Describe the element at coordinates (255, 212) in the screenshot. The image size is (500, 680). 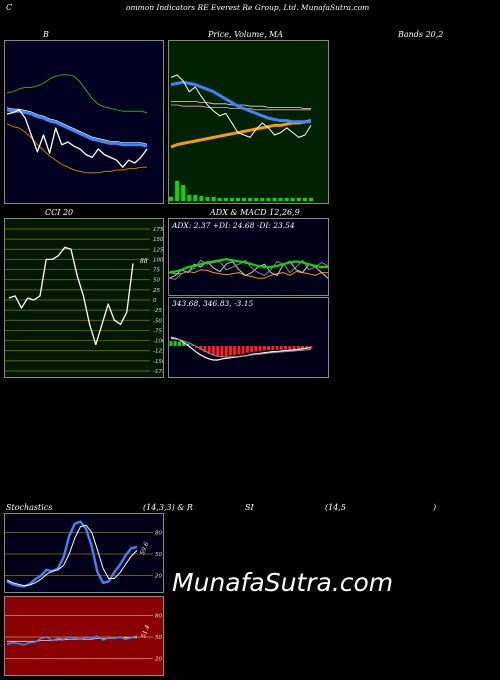
I see `adx-macd-label: ADX & MACD 12,26,9` at that location.